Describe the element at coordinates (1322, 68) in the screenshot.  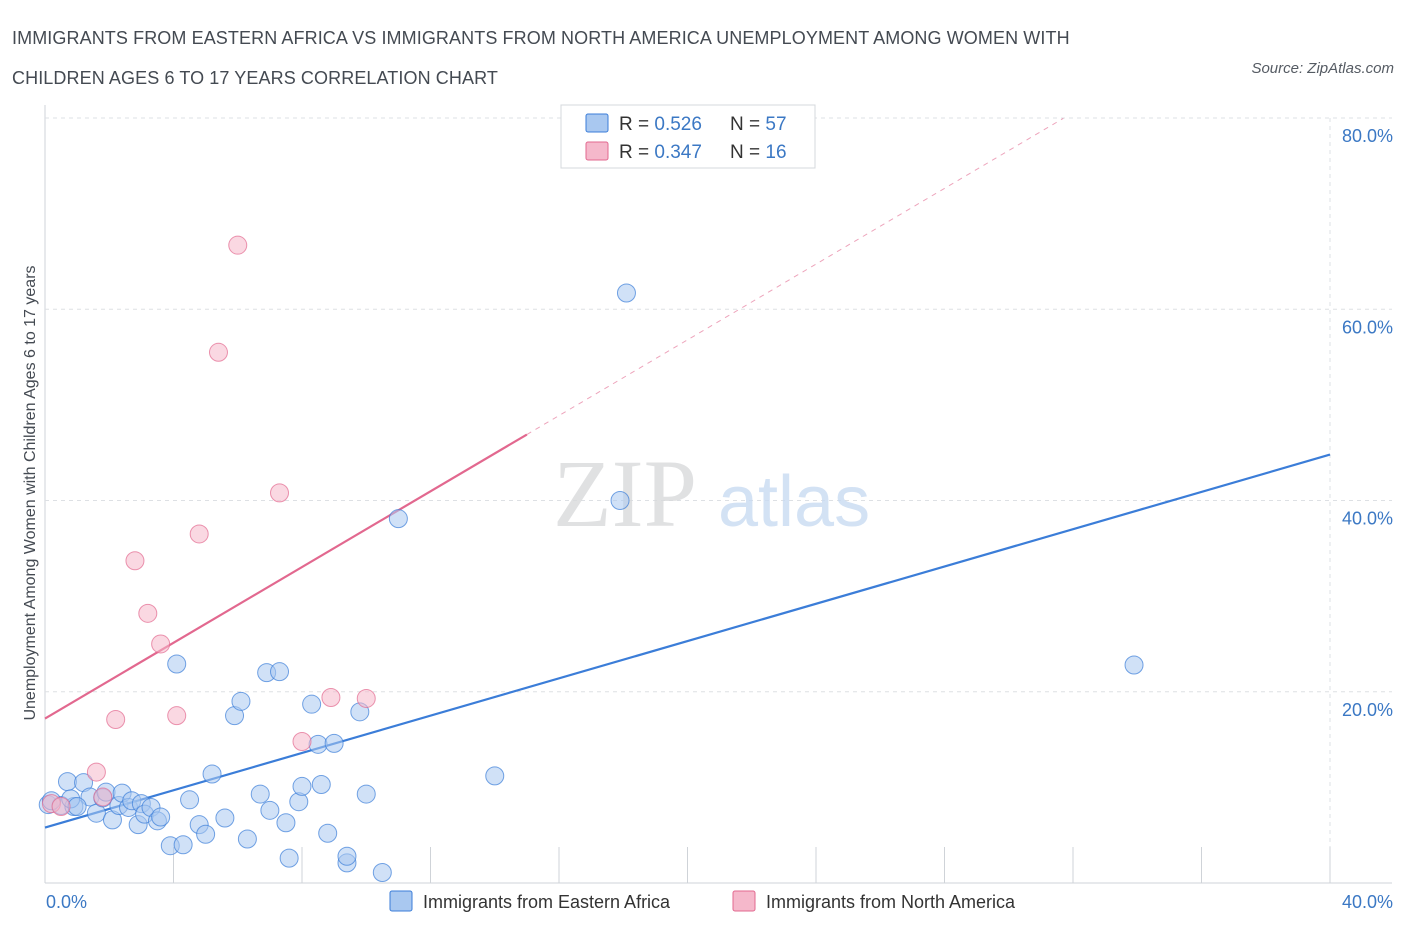
I see `source-credit: Source: ZipAtlas.com` at that location.